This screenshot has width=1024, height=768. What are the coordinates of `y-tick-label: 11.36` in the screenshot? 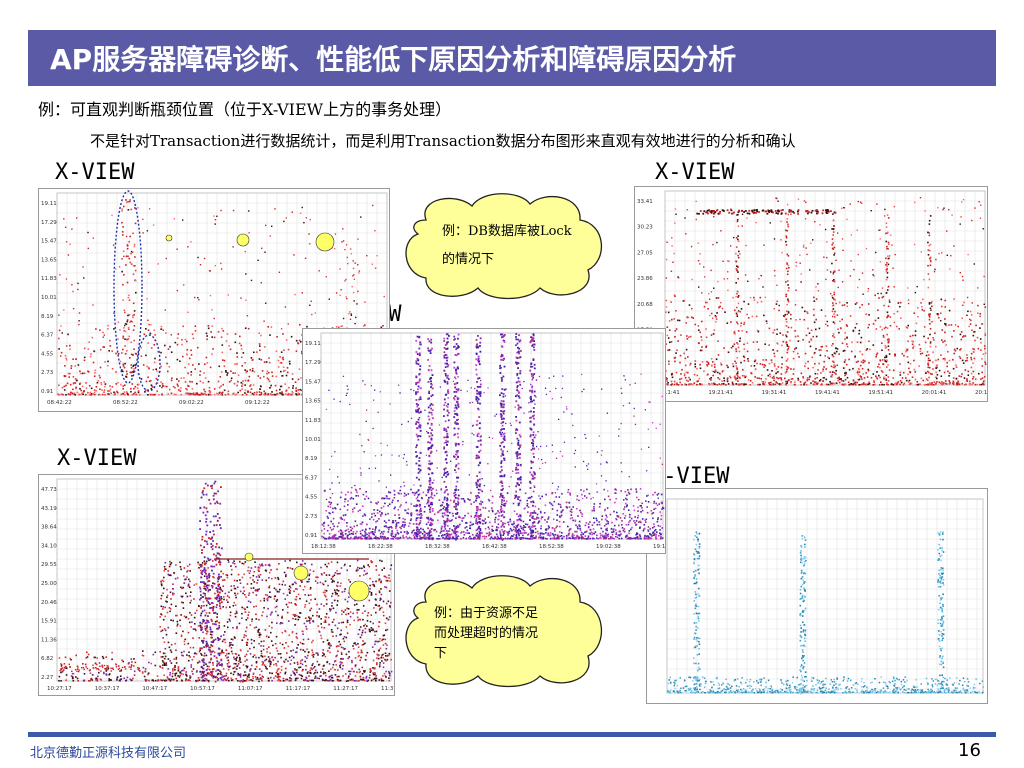 It's located at (49, 640).